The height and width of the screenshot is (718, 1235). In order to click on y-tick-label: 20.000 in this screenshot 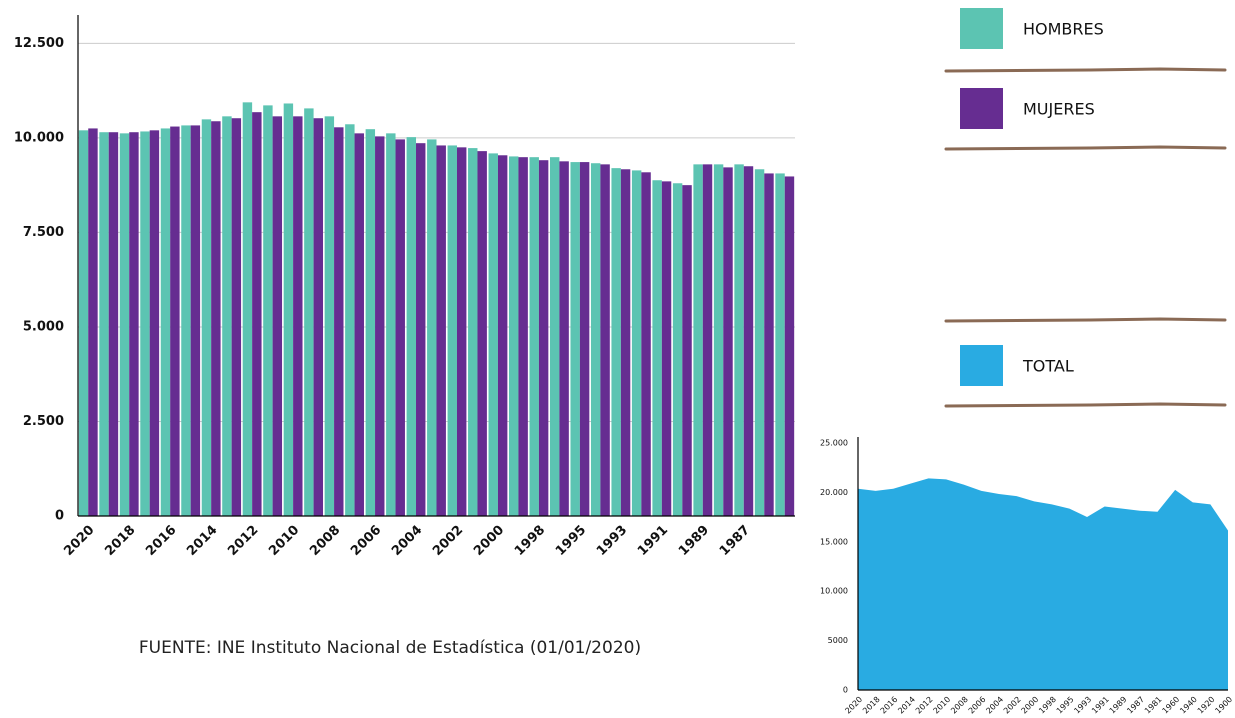, I will do `click(834, 492)`.